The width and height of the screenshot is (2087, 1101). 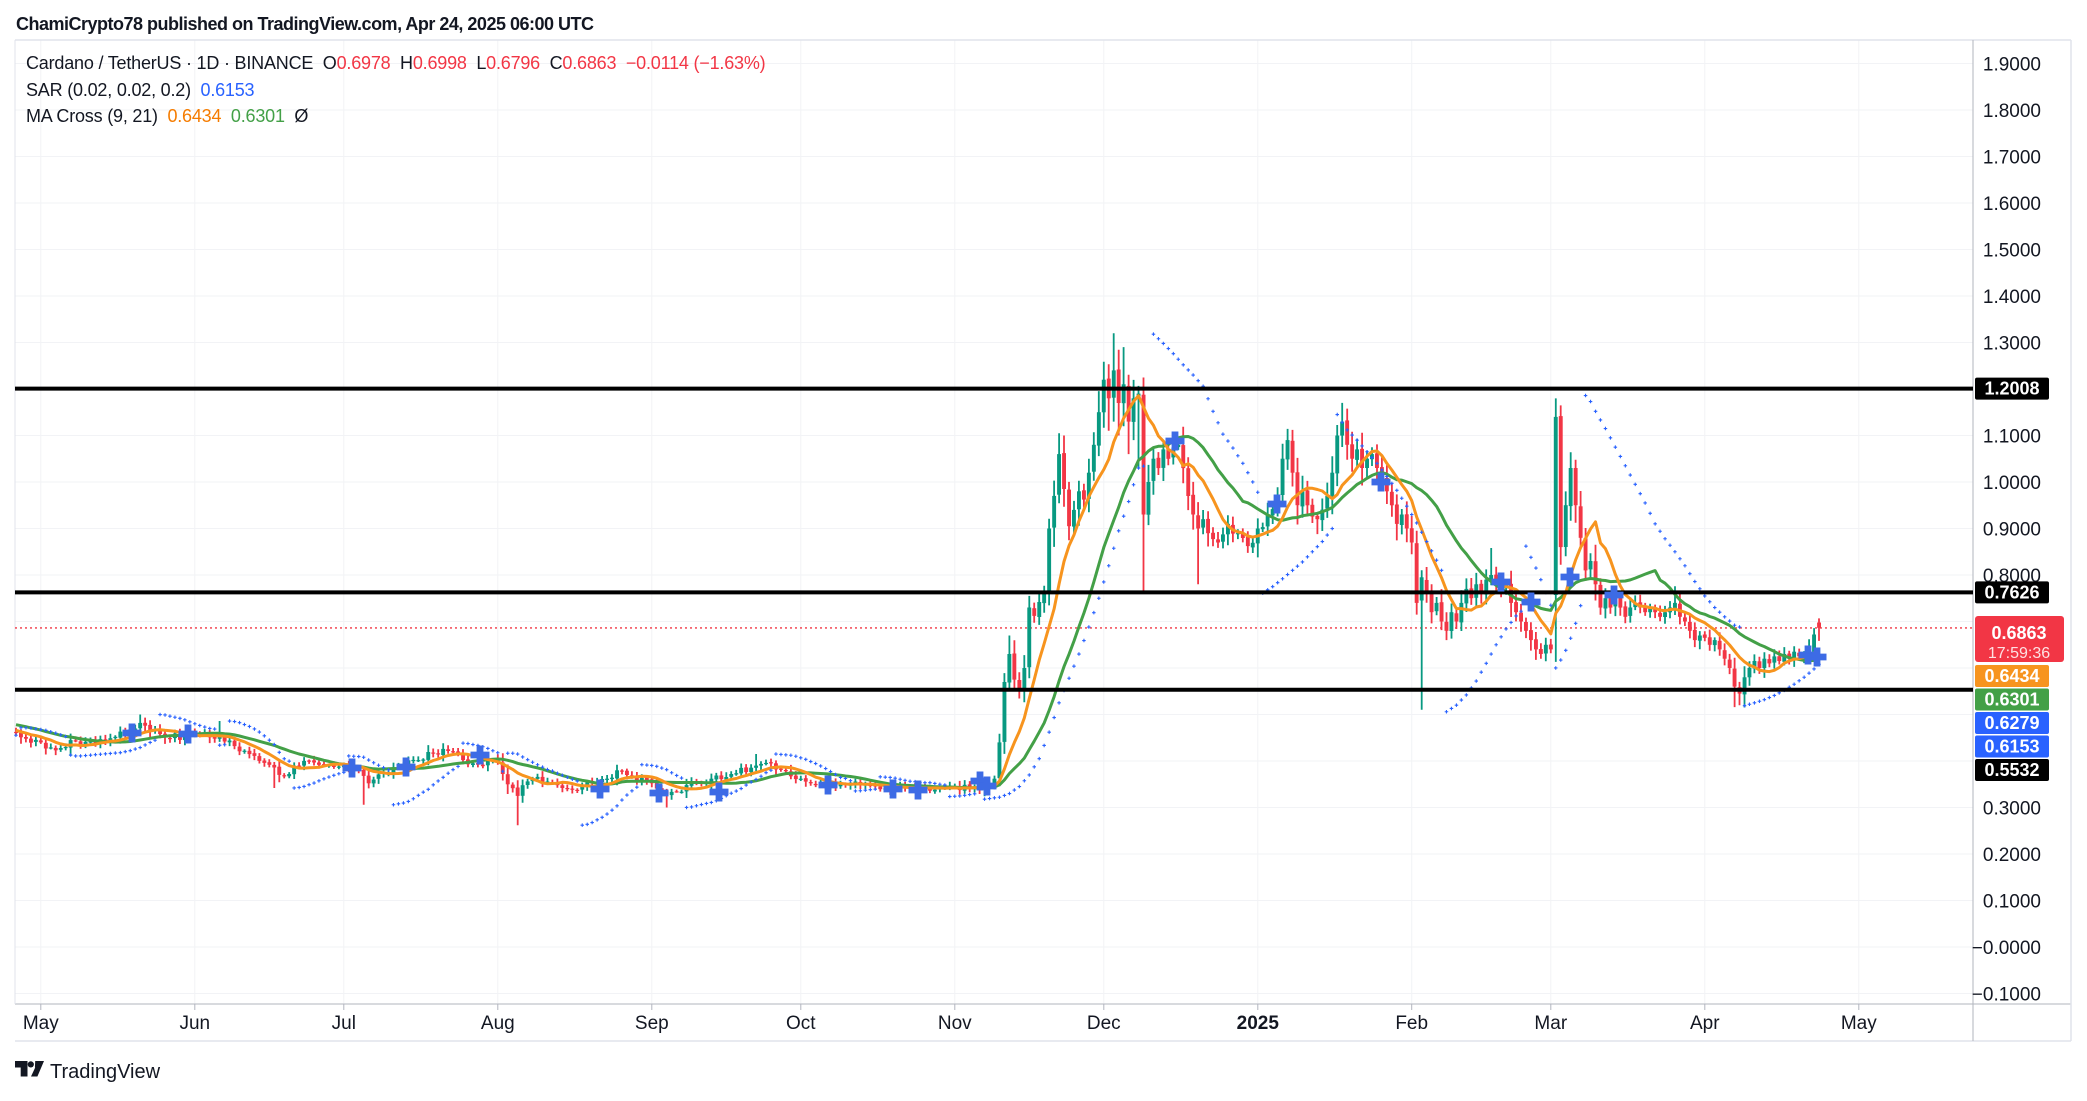 What do you see at coordinates (2011, 389) in the screenshot?
I see `svg-text: 1.2008` at bounding box center [2011, 389].